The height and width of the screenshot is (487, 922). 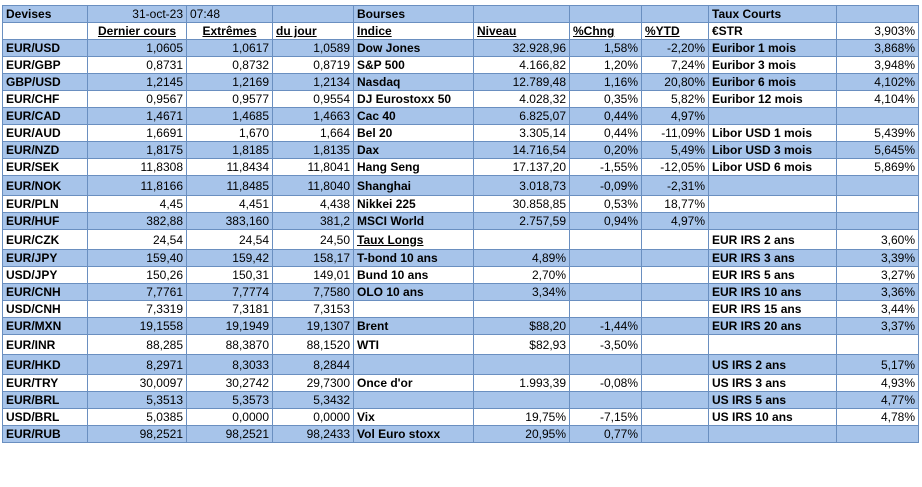 What do you see at coordinates (605, 326) in the screenshot?
I see `pct-change: -1,44%` at bounding box center [605, 326].